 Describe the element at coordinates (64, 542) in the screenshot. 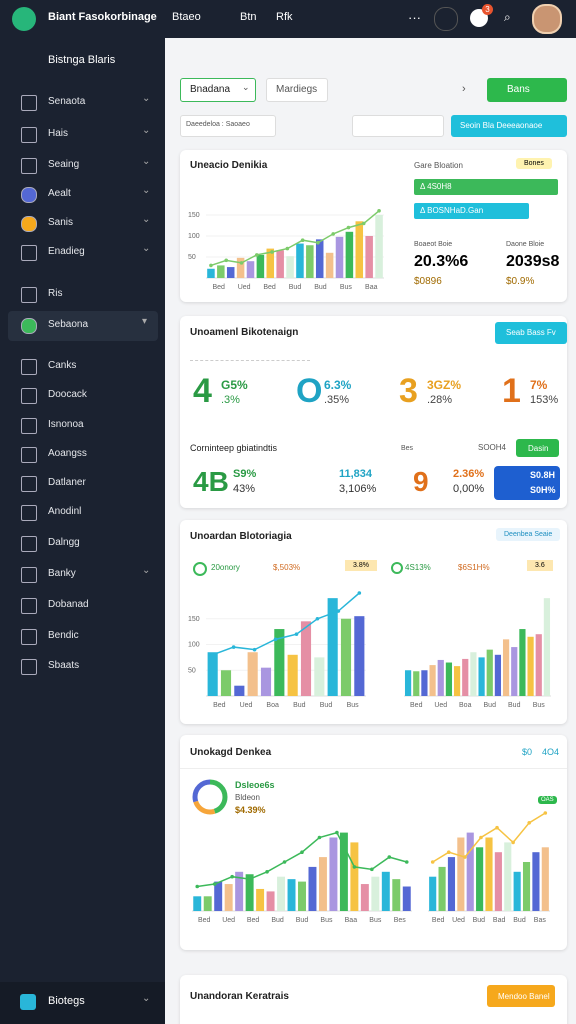

I see `menu-item: Dalngg` at that location.